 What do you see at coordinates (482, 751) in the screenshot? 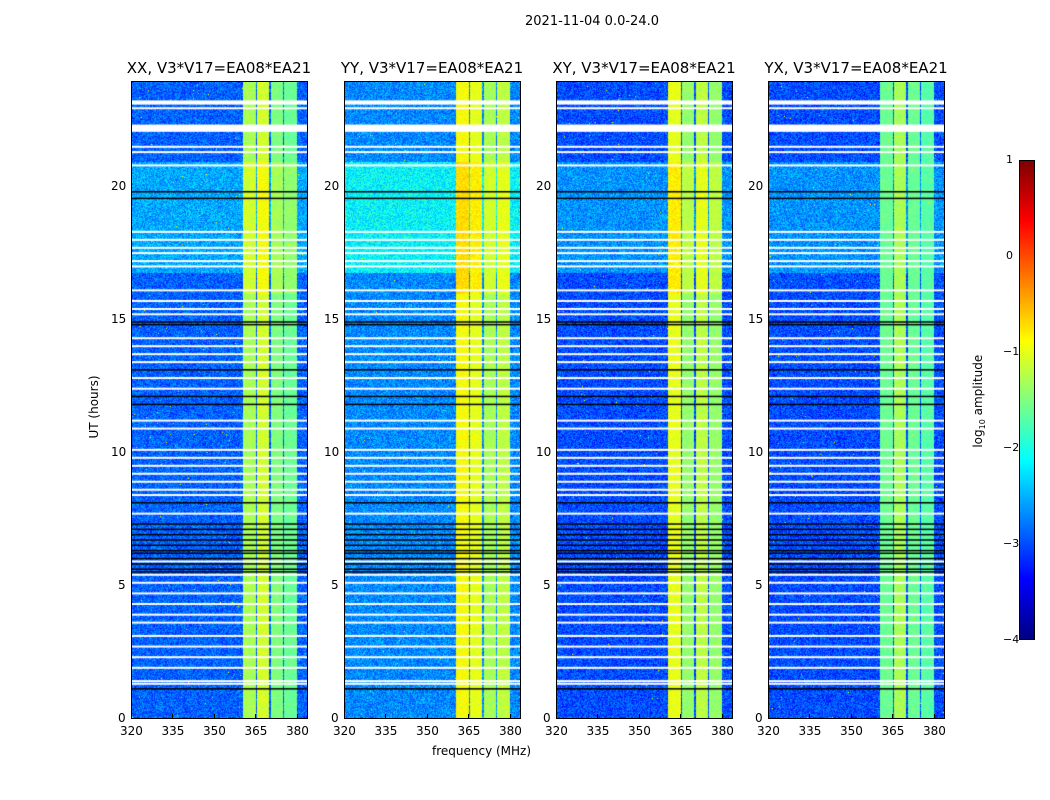
I see `x-axis-label: frequency (MHz)` at bounding box center [482, 751].